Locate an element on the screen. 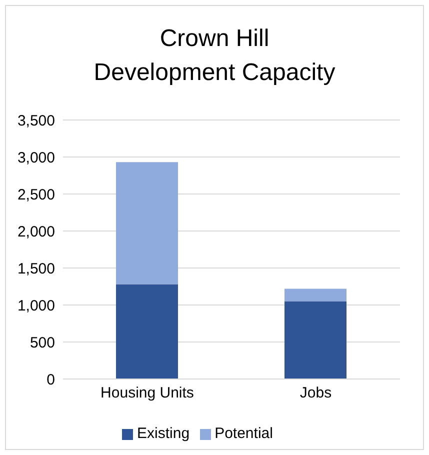  y-tick-label: 0 is located at coordinates (50, 379).